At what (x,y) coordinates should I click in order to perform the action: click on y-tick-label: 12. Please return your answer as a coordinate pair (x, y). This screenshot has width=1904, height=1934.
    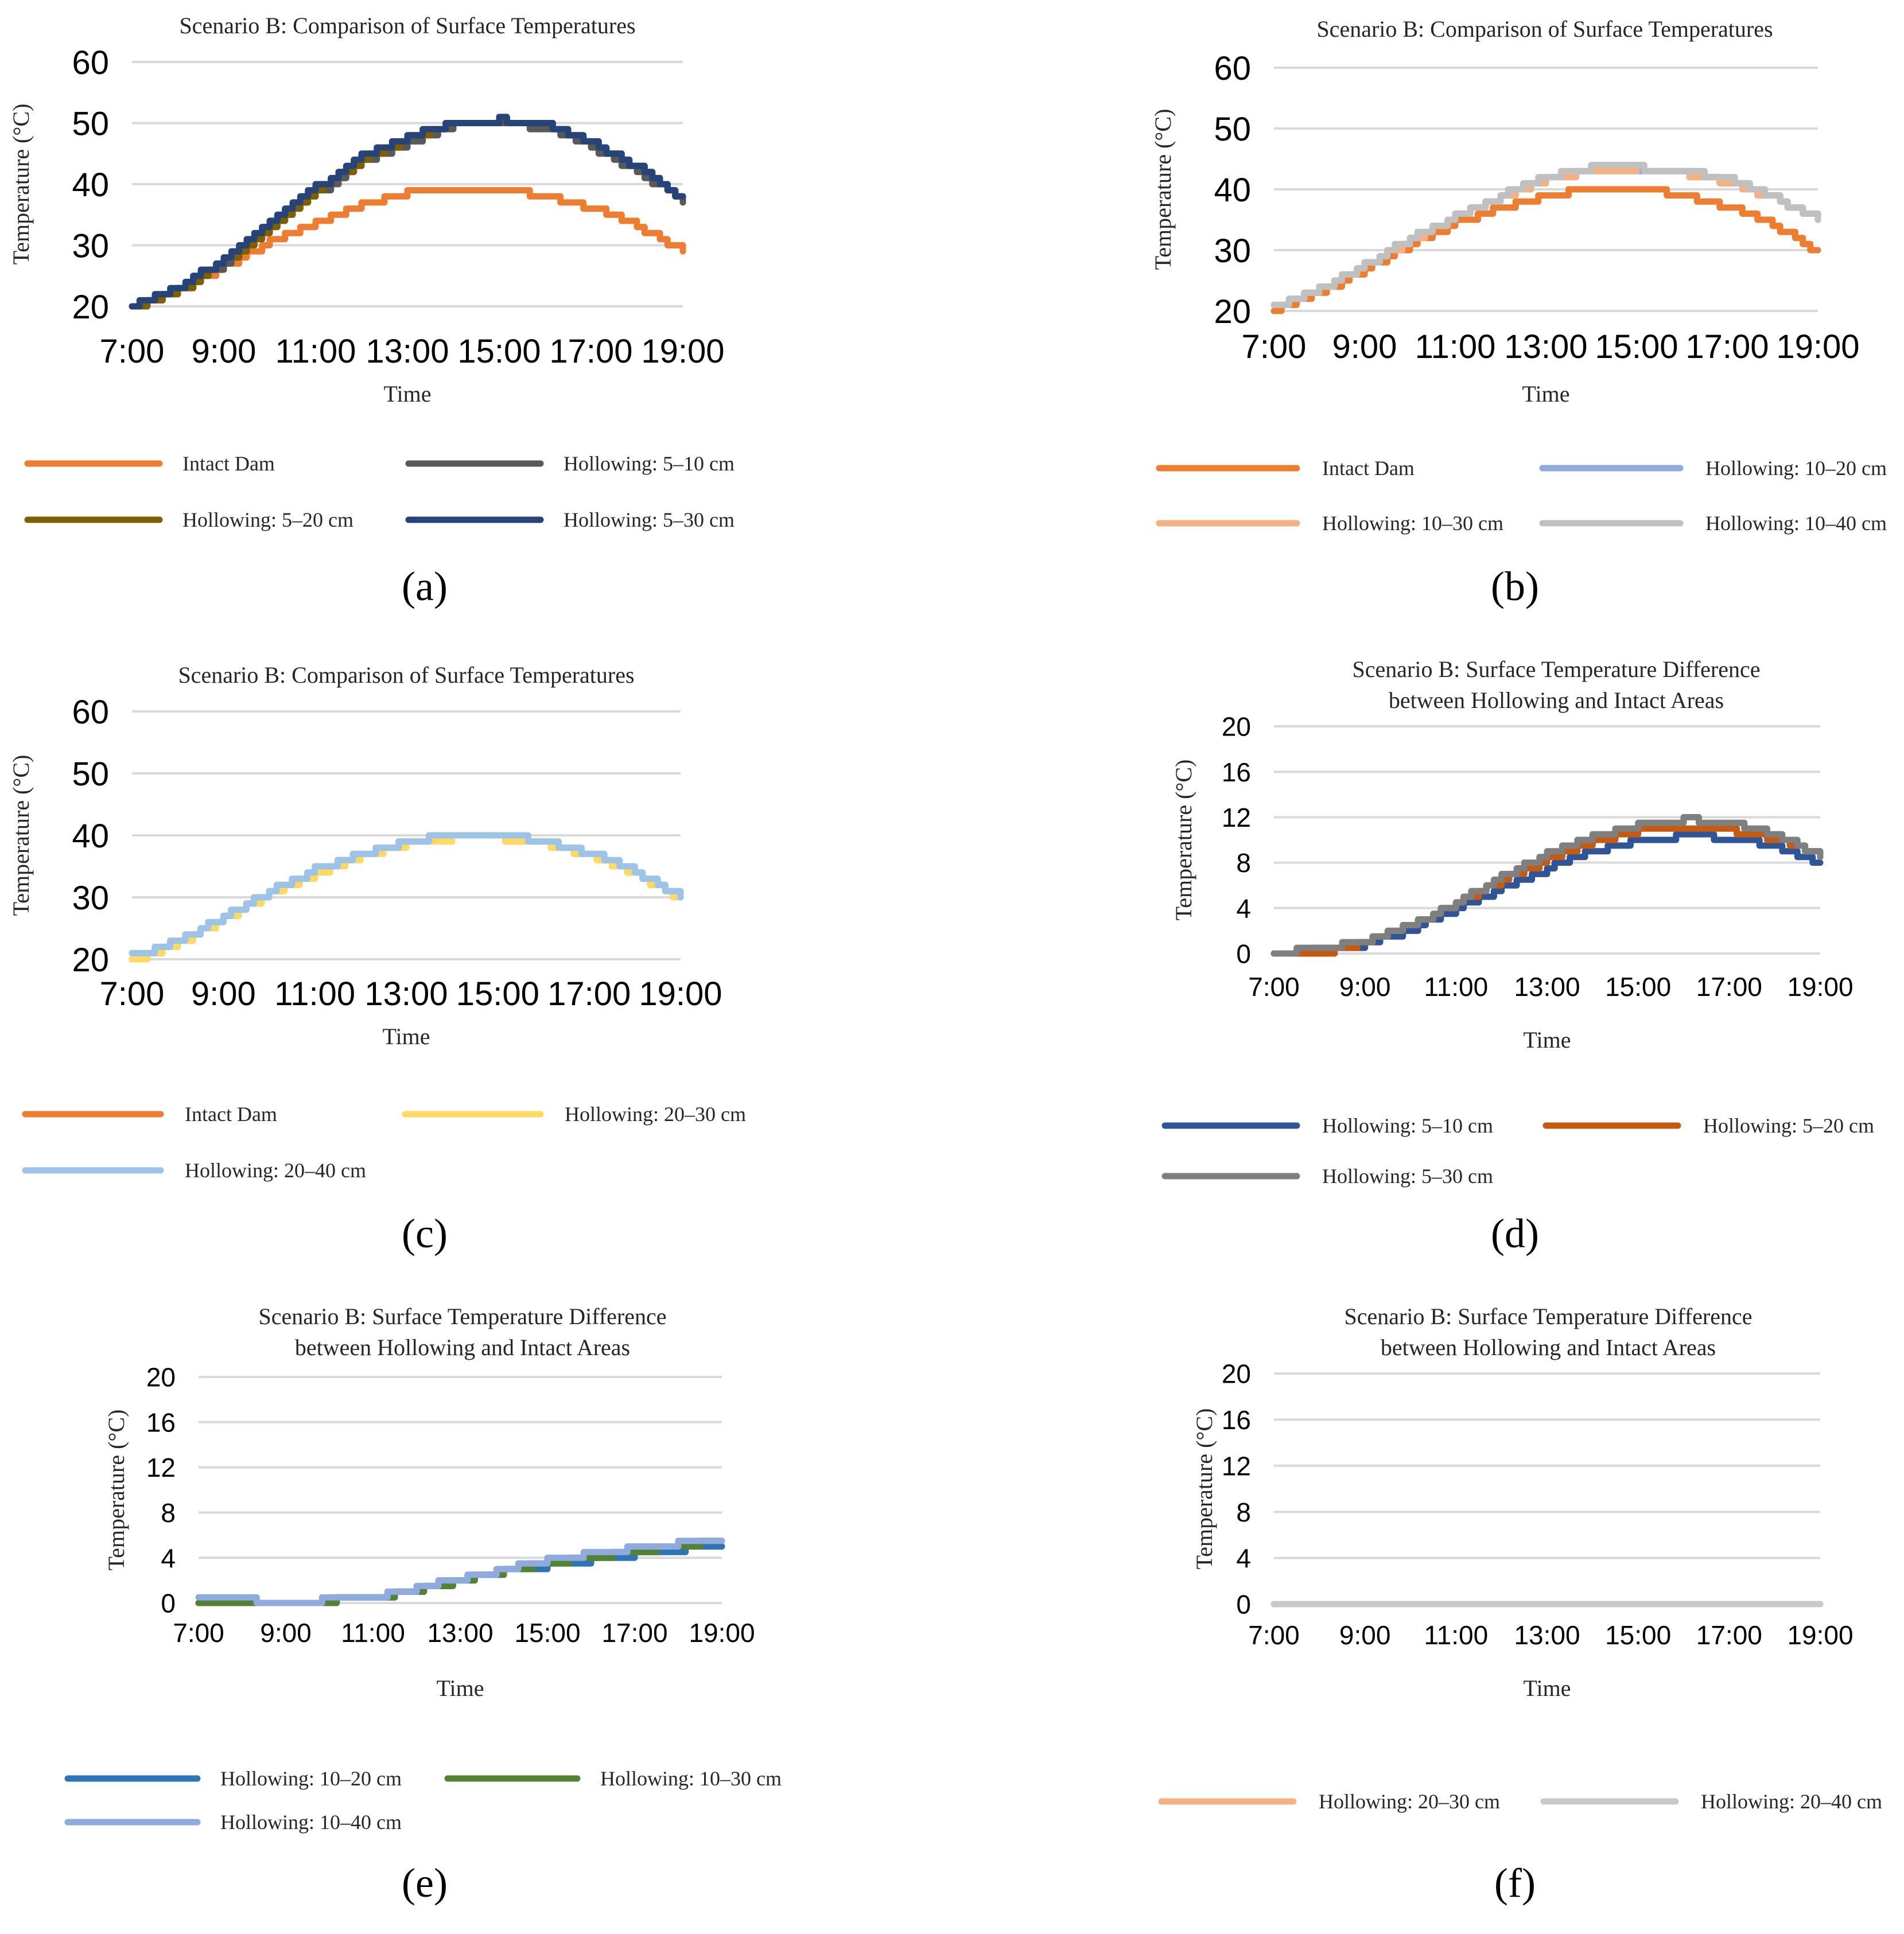
    Looking at the image, I should click on (1236, 1466).